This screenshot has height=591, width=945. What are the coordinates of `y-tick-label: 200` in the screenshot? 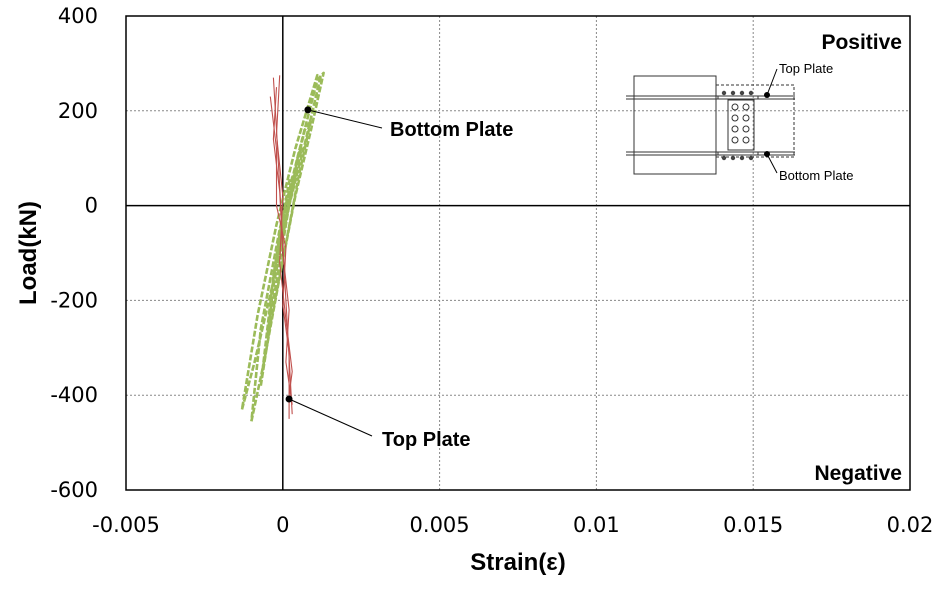 It's located at (78, 111).